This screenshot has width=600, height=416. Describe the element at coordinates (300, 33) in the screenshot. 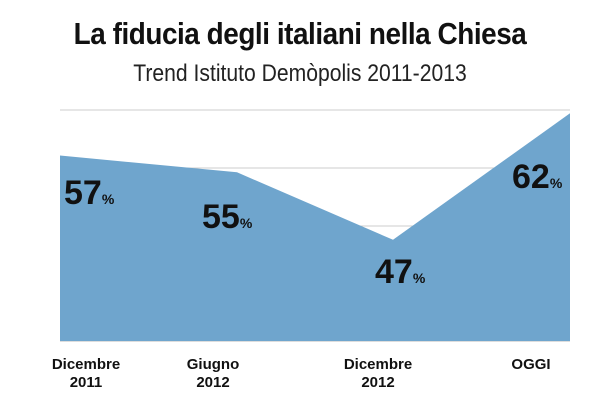

I see `chart-title: La fiducia degli italiani nella Chiesa` at that location.